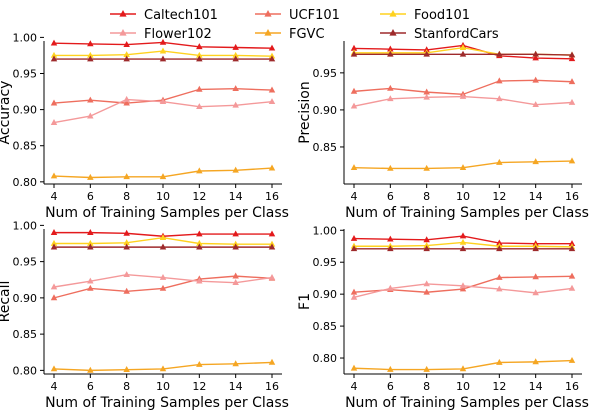  What do you see at coordinates (6, 113) in the screenshot?
I see `y-axis-label: Accuracy` at bounding box center [6, 113].